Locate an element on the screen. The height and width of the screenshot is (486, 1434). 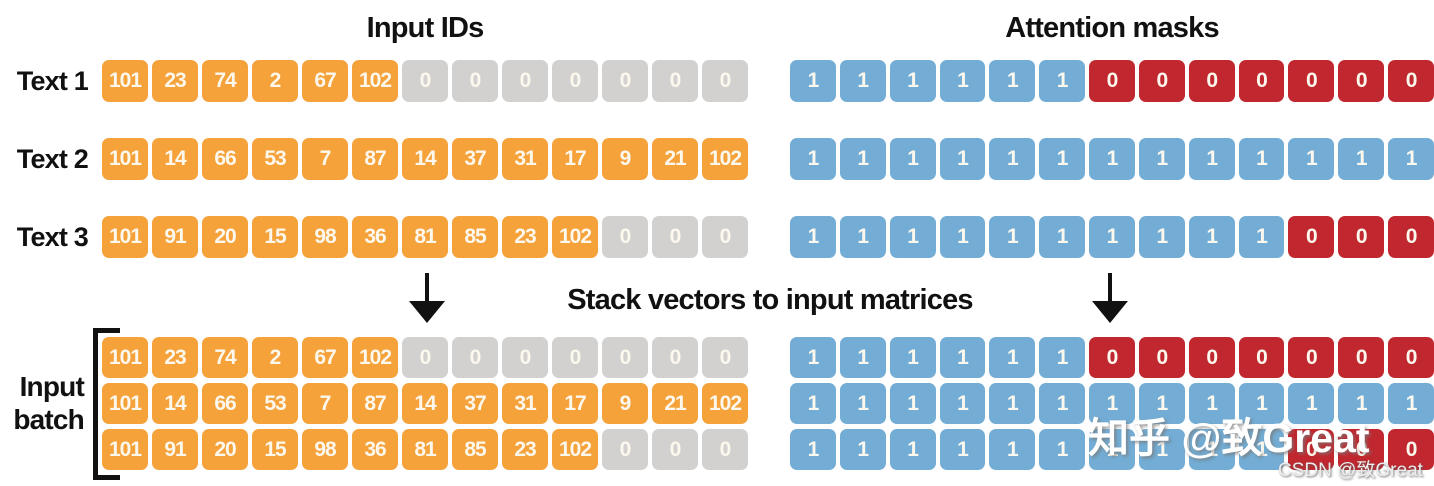
matrix-bracket is located at coordinates (106, 404).